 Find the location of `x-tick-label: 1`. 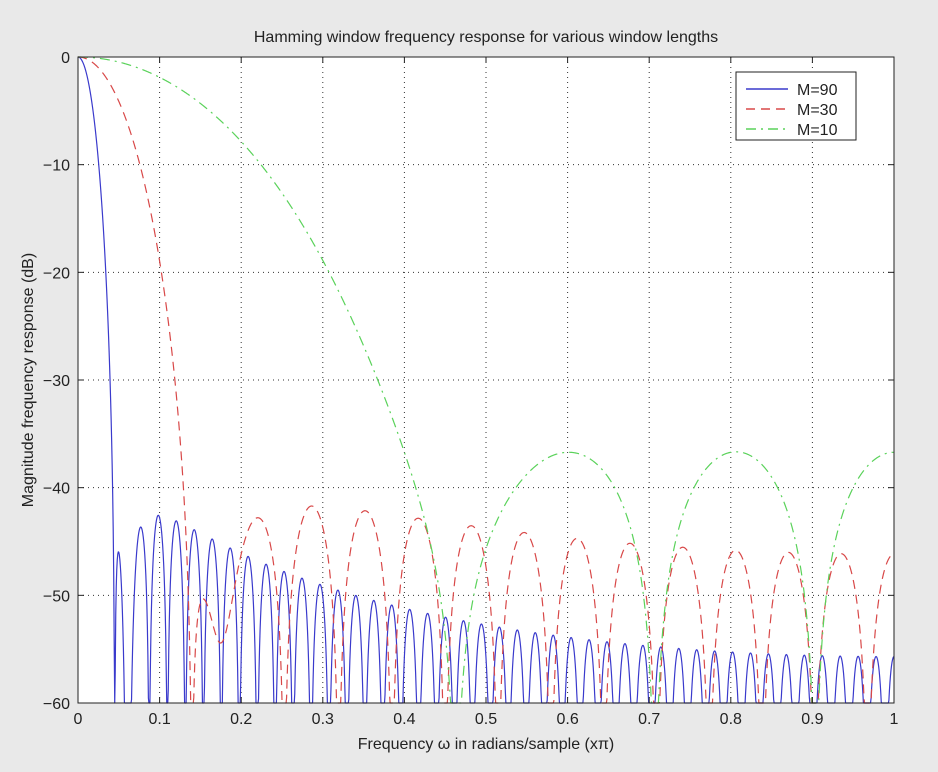

x-tick-label: 1 is located at coordinates (894, 719).